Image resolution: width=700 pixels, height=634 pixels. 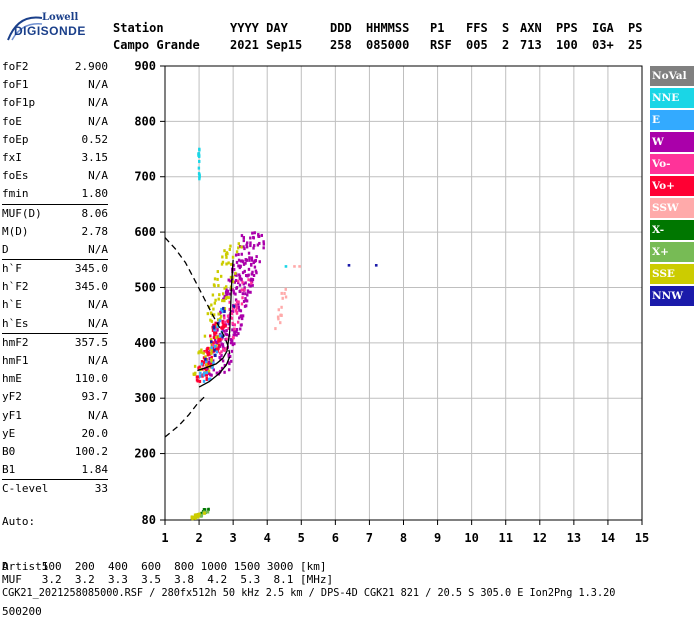 I want to click on param-value: 357.5, so click(x=91, y=342).